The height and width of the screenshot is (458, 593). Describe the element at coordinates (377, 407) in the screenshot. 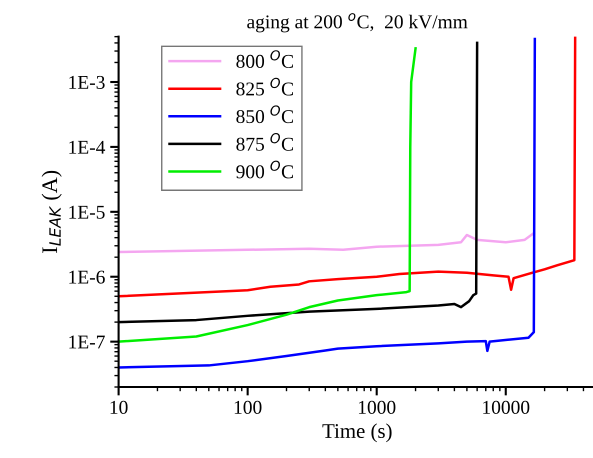

I see `x-tick-label: 1000` at that location.